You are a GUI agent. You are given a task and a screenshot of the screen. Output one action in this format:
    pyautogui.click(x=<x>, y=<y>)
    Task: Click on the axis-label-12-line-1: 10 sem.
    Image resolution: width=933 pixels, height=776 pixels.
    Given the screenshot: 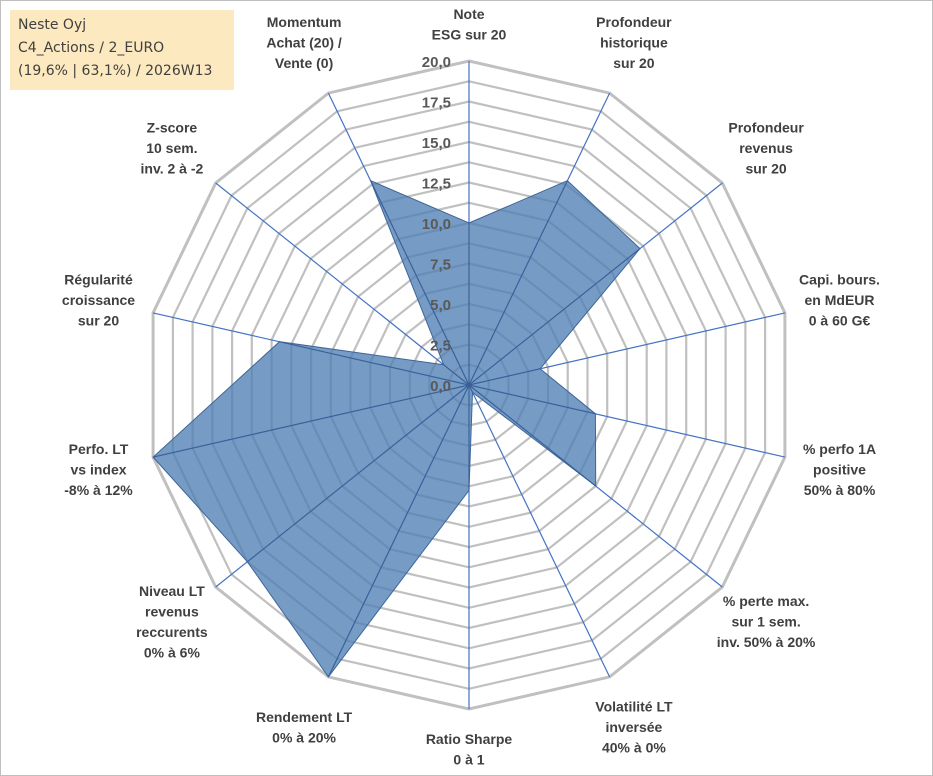 What is the action you would take?
    pyautogui.click(x=171, y=148)
    